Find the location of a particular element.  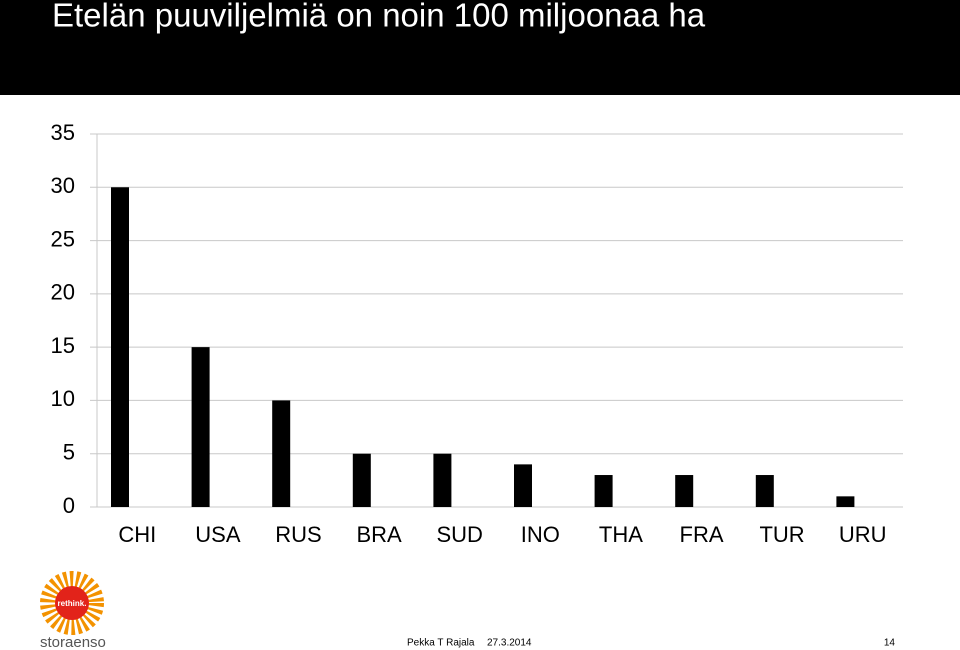

y-tick-label: 30 is located at coordinates (63, 185).